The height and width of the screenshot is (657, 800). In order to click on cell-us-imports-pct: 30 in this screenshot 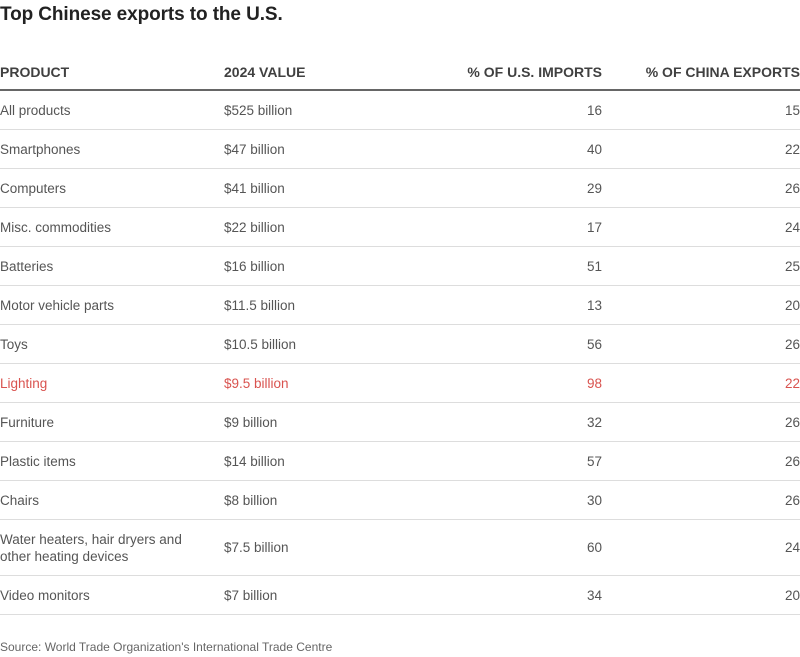, I will do `click(516, 500)`.